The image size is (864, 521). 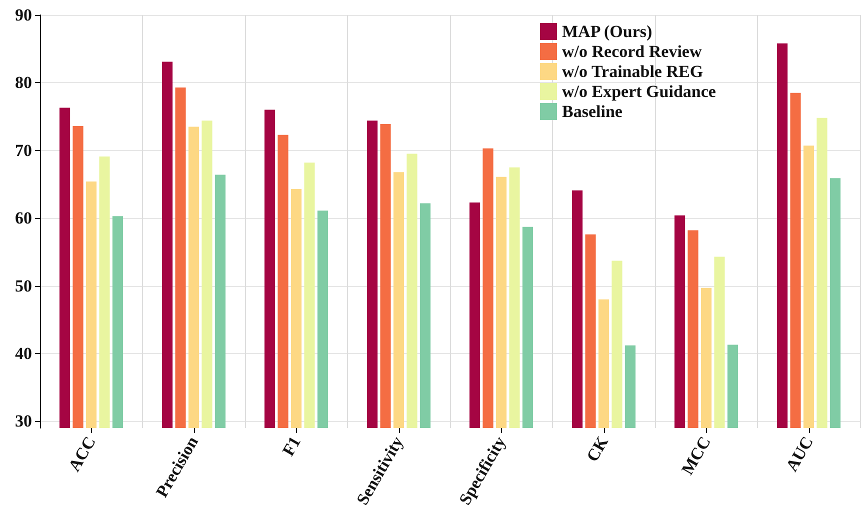 I want to click on legend-label: MAP (Ours), so click(x=607, y=31).